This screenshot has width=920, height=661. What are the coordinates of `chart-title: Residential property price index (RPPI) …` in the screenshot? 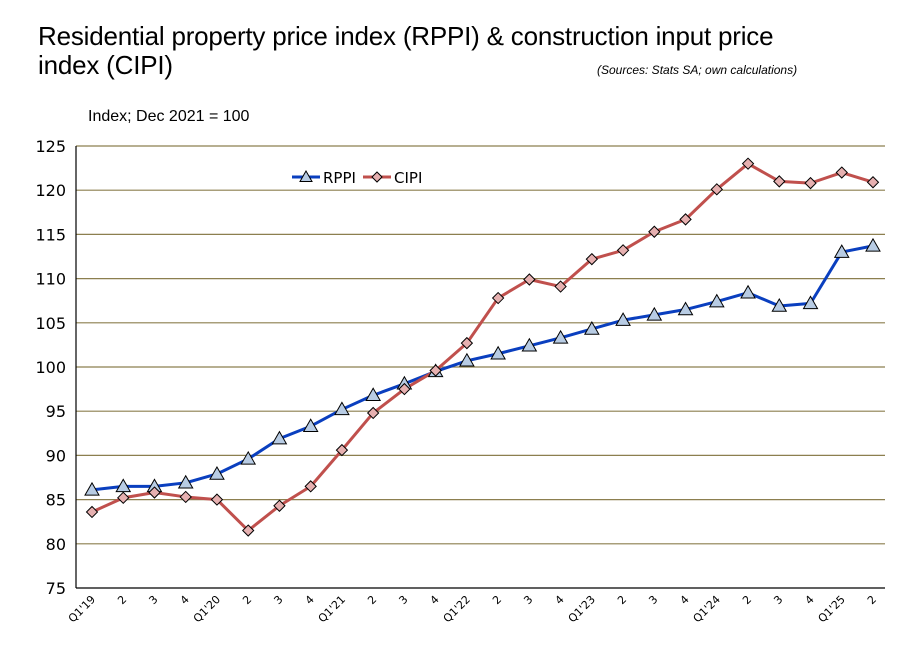 It's located at (406, 50).